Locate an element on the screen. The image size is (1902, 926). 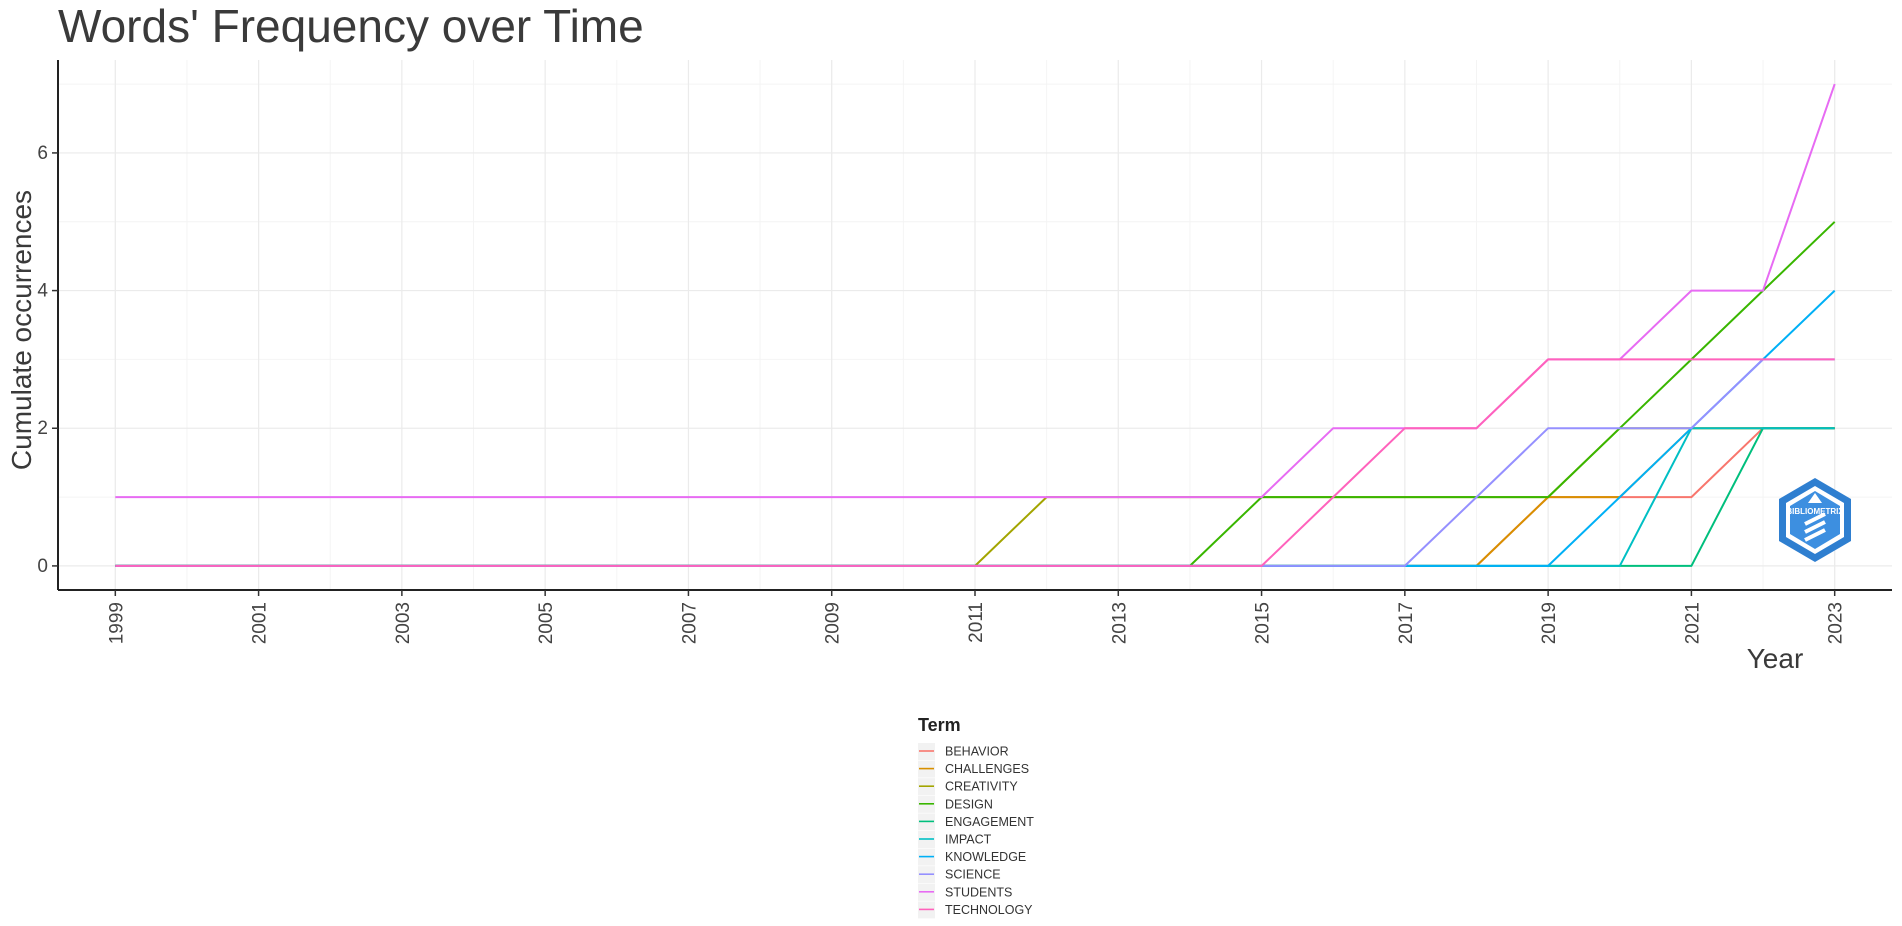
x-tick-label: 2015 is located at coordinates (1263, 623).